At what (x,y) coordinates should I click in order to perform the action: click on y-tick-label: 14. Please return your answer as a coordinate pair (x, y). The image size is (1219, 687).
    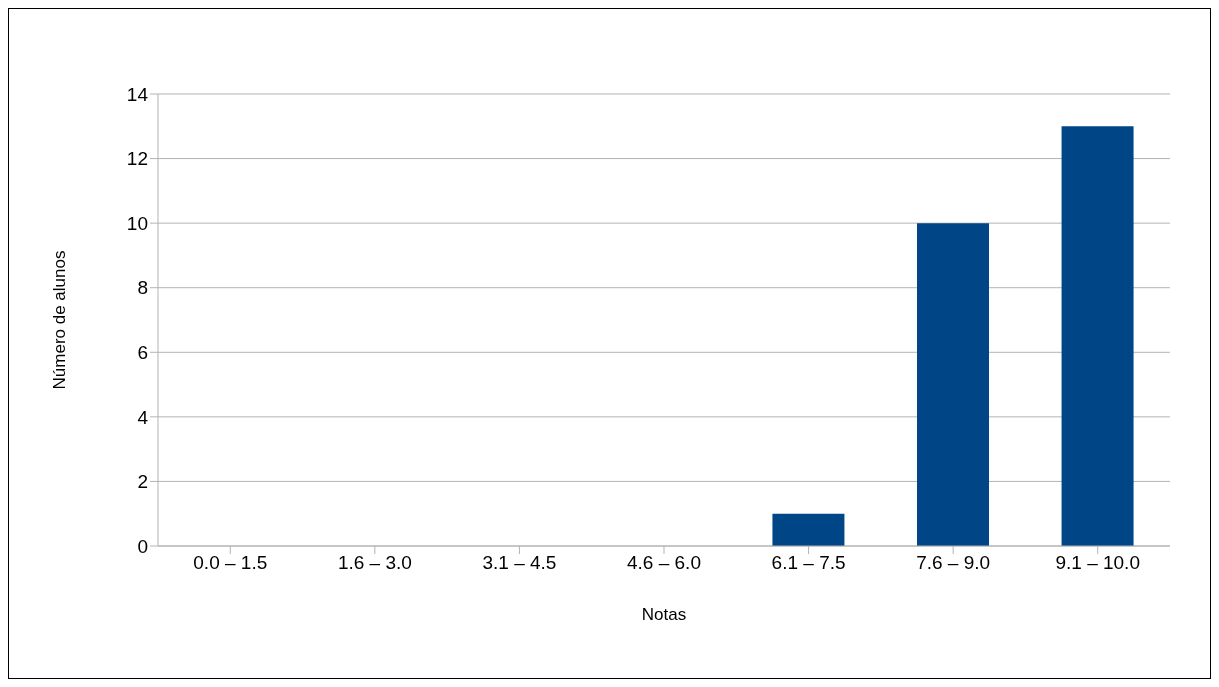
    Looking at the image, I should click on (137, 94).